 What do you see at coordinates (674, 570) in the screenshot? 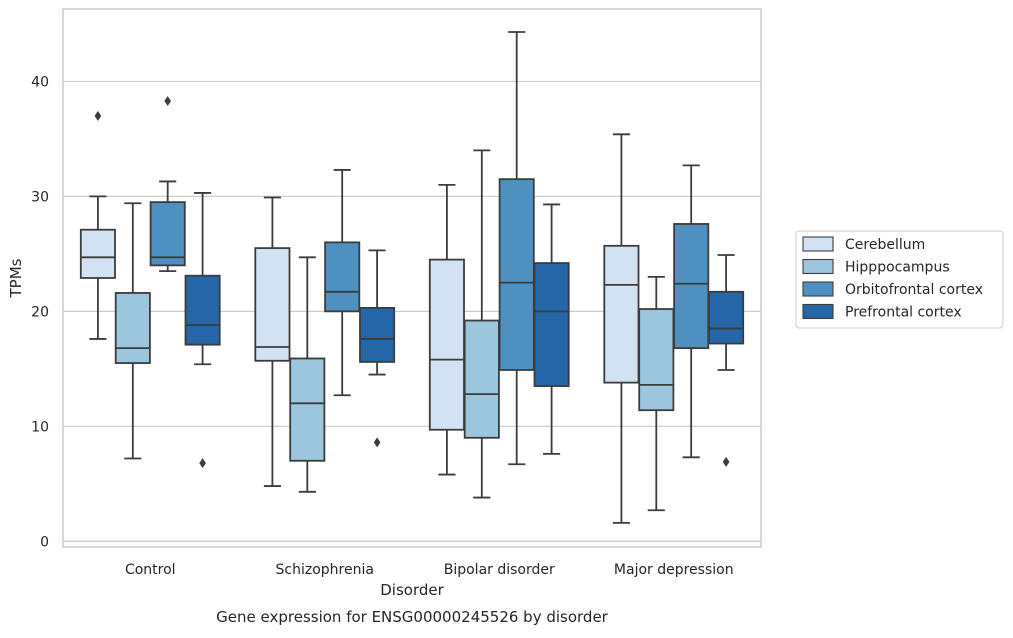
I see `x-tick-label: Major depression` at bounding box center [674, 570].